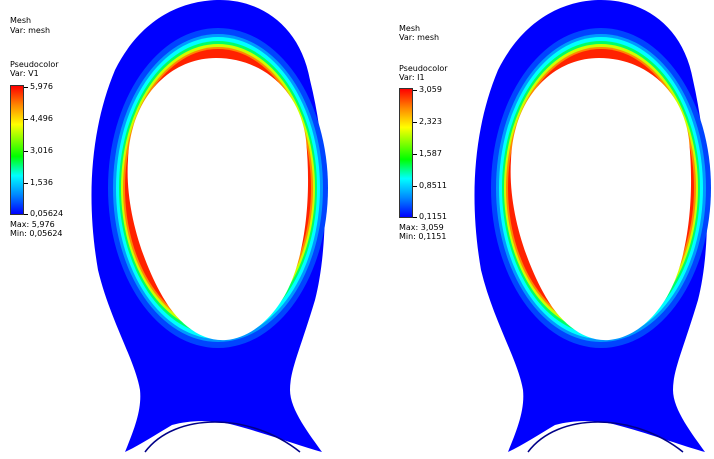 Image resolution: width=714 pixels, height=459 pixels. Describe the element at coordinates (41, 86) in the screenshot. I see `tick-label-max: 5,976` at that location.